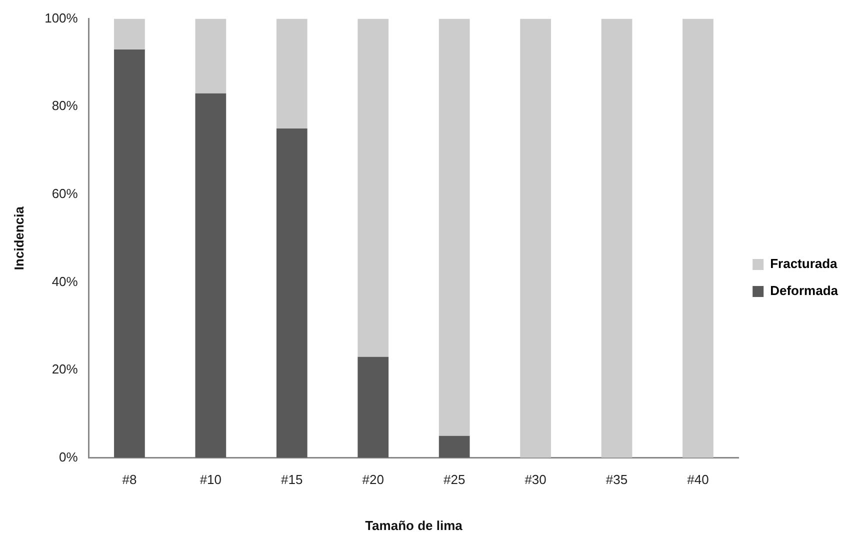 This screenshot has height=550, width=867. What do you see at coordinates (617, 480) in the screenshot?
I see `x-tick-label: #35` at bounding box center [617, 480].